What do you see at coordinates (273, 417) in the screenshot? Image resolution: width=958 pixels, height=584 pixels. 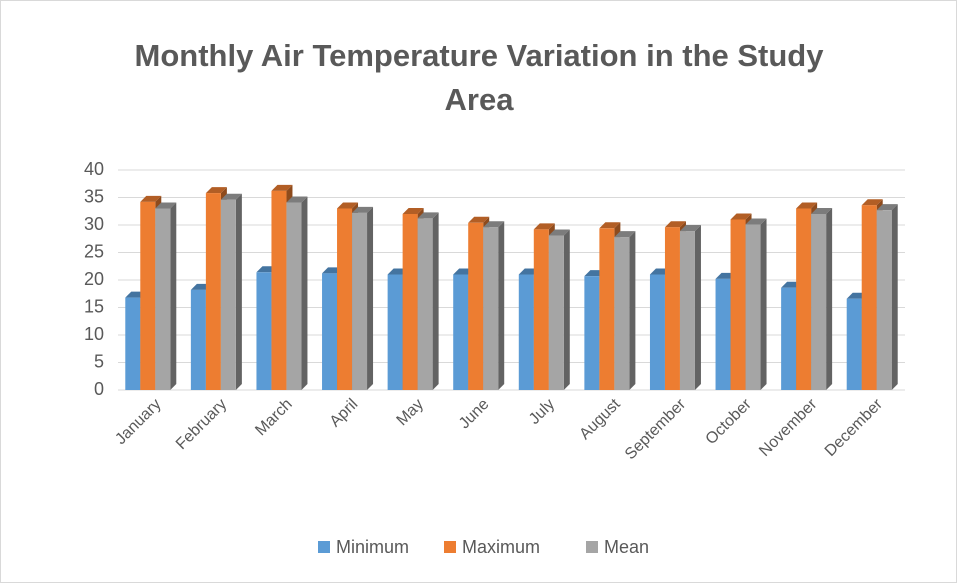 I see `x-tick-label: March` at bounding box center [273, 417].